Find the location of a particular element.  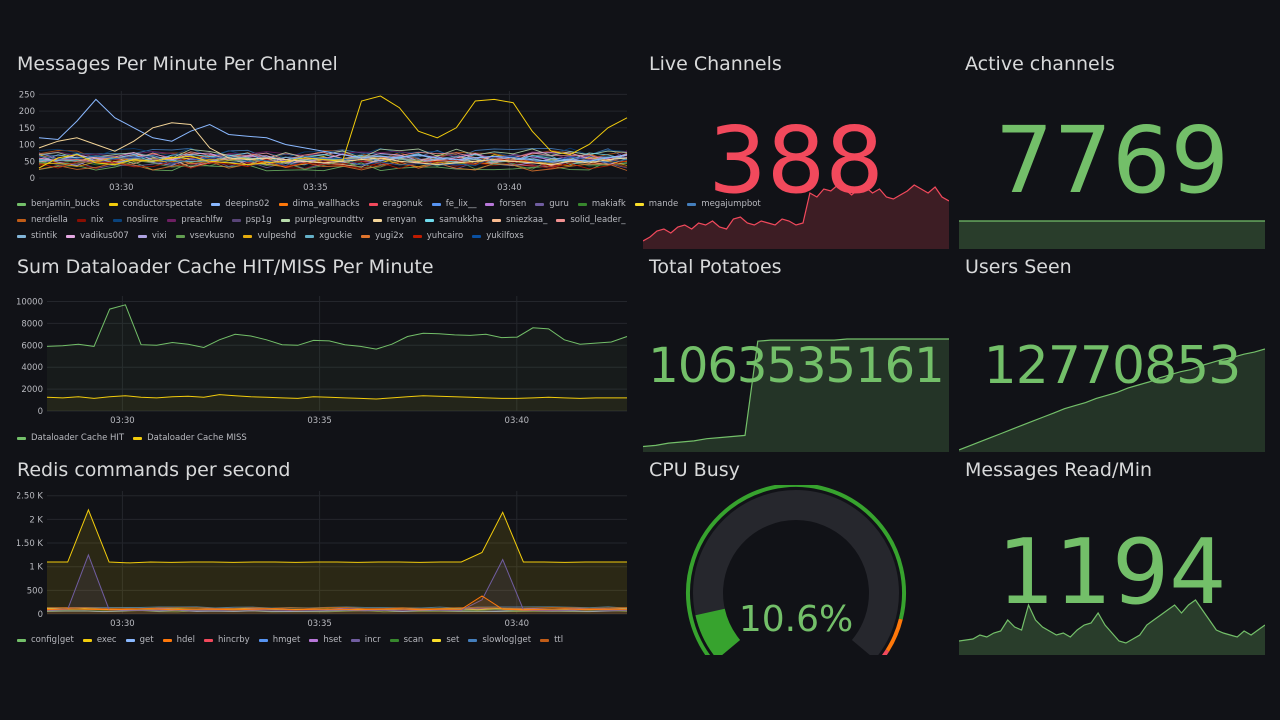

y-tick-label: 10000 is located at coordinates (30, 302).